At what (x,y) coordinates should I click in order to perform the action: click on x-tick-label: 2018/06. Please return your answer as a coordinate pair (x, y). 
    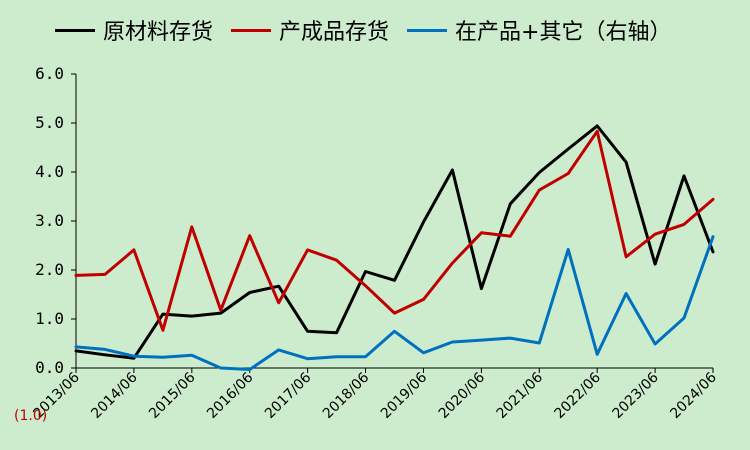
    Looking at the image, I should click on (346, 395).